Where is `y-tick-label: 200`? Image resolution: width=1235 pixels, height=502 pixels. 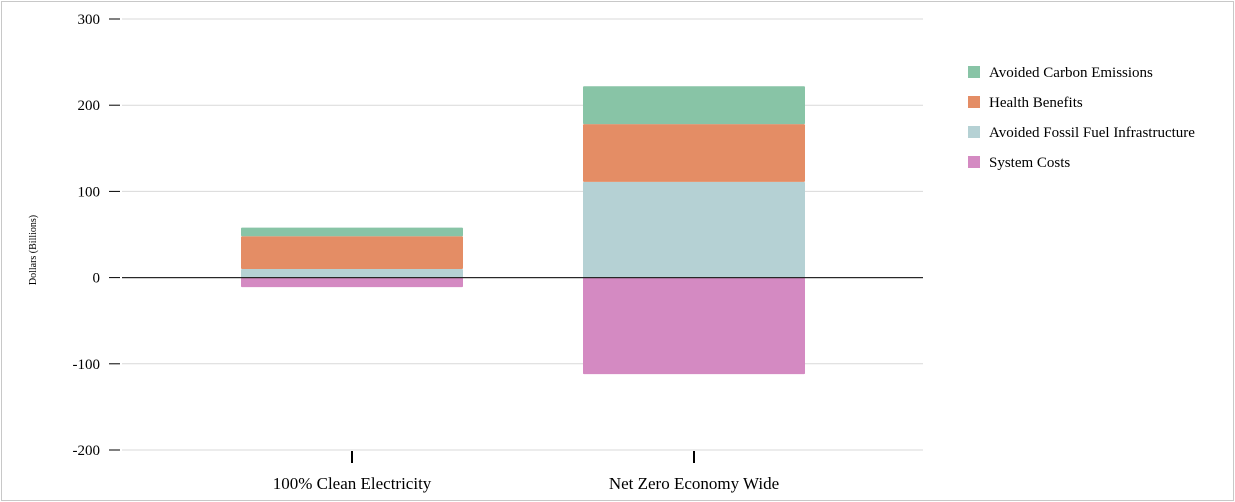 y-tick-label: 200 is located at coordinates (89, 106).